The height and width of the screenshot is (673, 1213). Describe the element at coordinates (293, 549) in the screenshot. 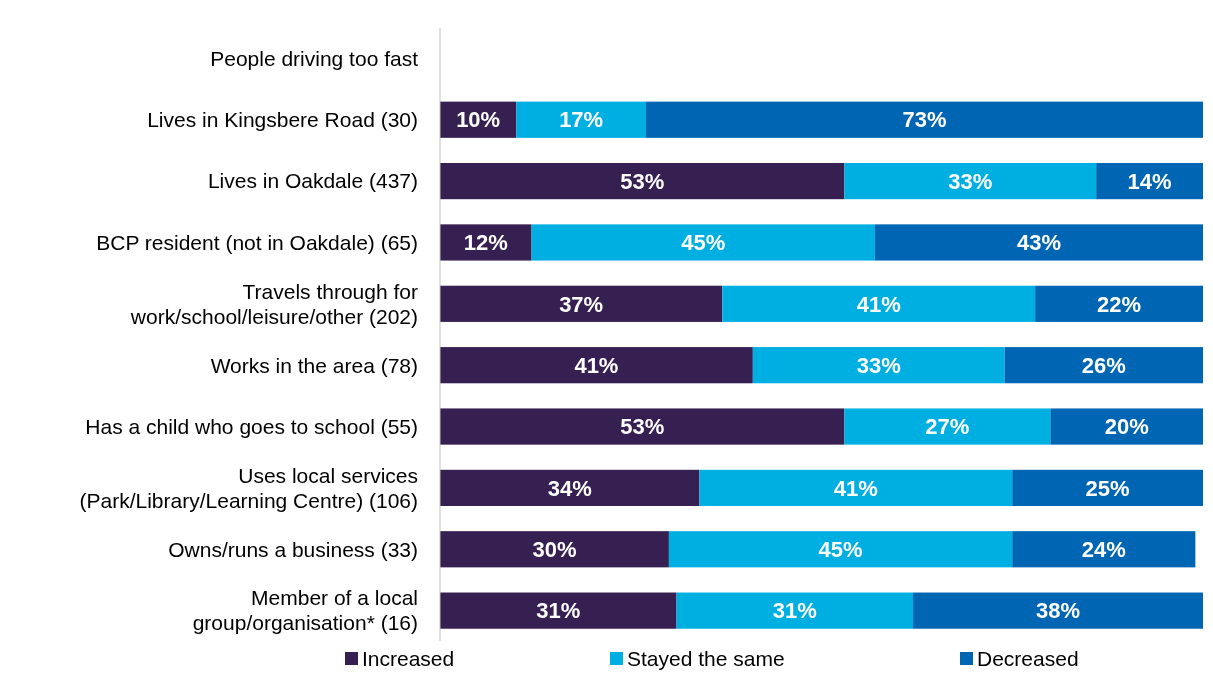

I see `y-tick-label: Owns/runs a business (33)` at that location.